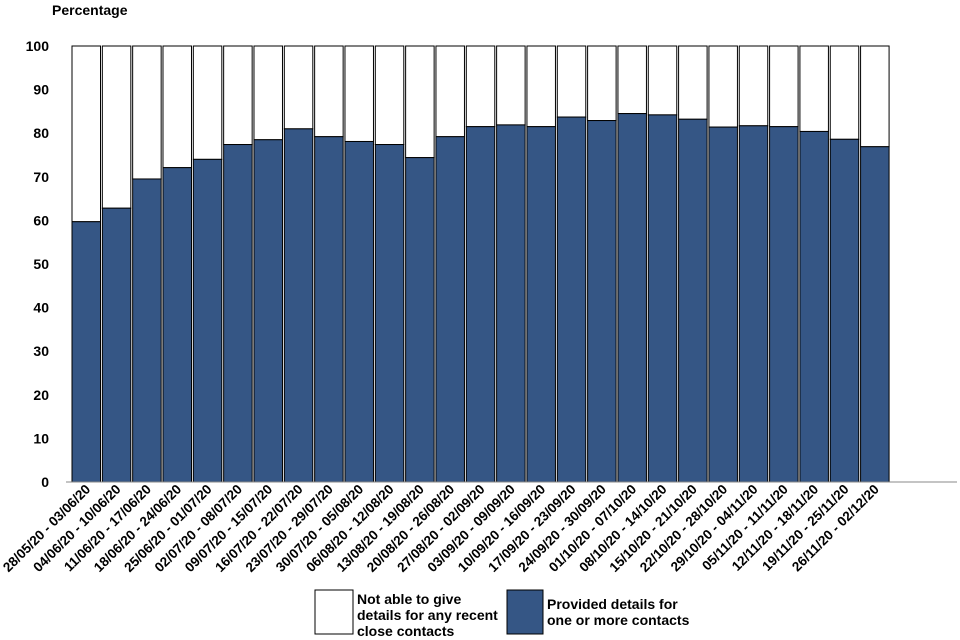 This screenshot has width=960, height=640. I want to click on y-tick-label: 70, so click(41, 177).